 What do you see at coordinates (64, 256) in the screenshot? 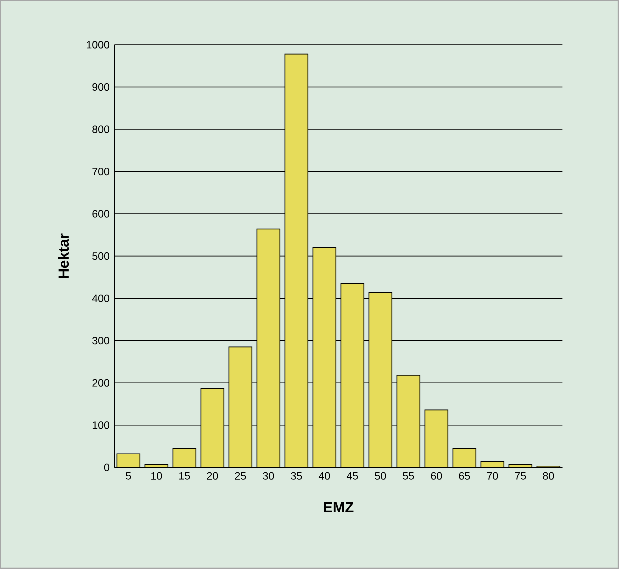
I see `y-axis-title: Hektar` at bounding box center [64, 256].